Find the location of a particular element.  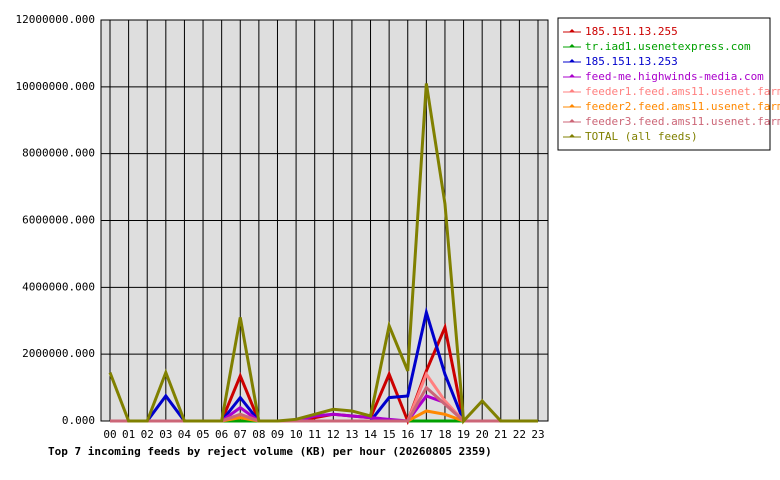

y-tick-label: 8000000.000 is located at coordinates (58, 153).